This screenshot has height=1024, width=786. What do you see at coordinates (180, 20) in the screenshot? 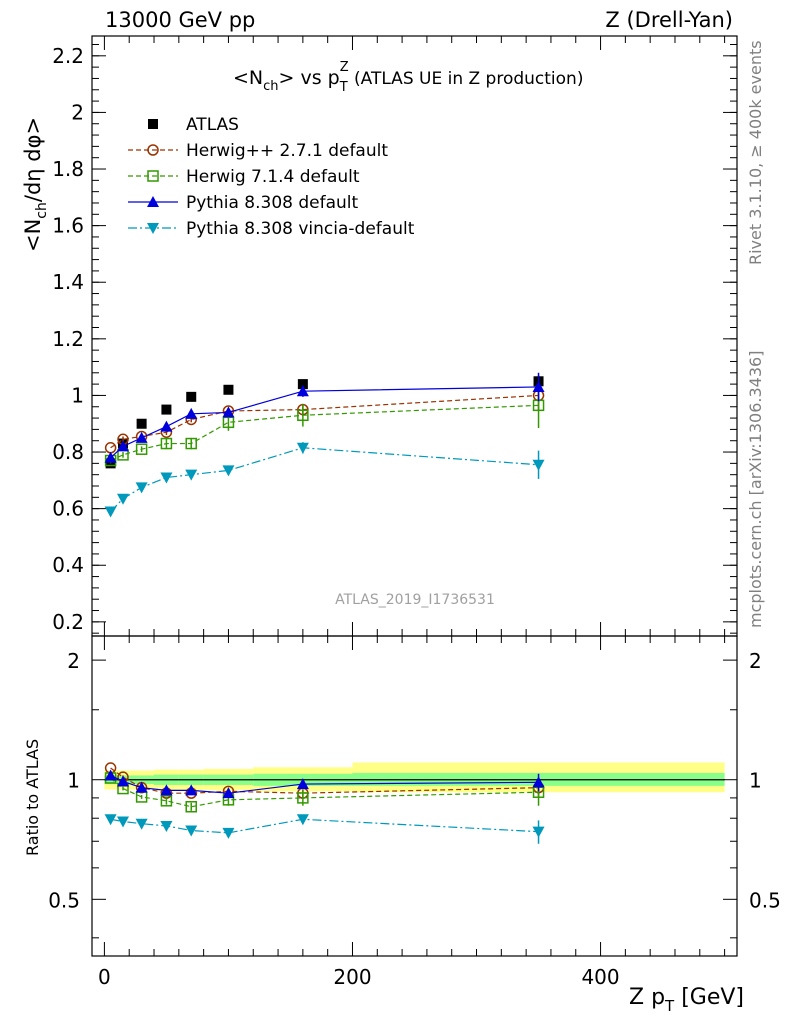
I see `header-left: 13000 GeV pp` at bounding box center [180, 20].